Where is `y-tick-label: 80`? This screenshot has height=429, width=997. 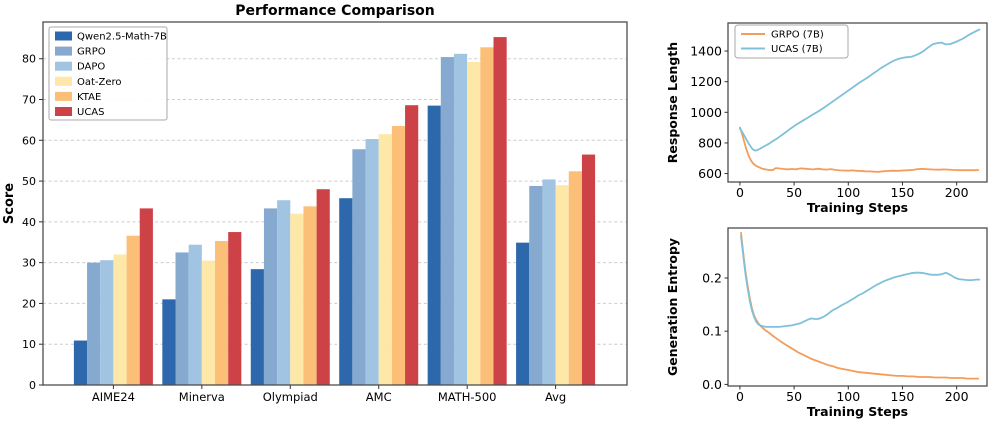 y-tick-label: 80 is located at coordinates (29, 59).